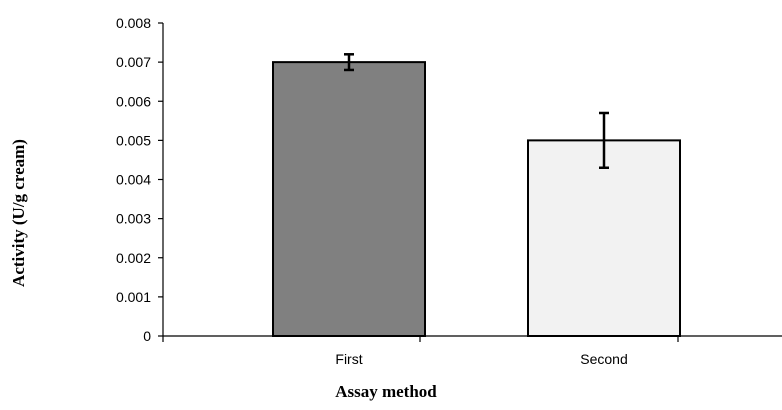 The image size is (782, 410). What do you see at coordinates (349, 62) in the screenshot?
I see `error-bar-first` at bounding box center [349, 62].